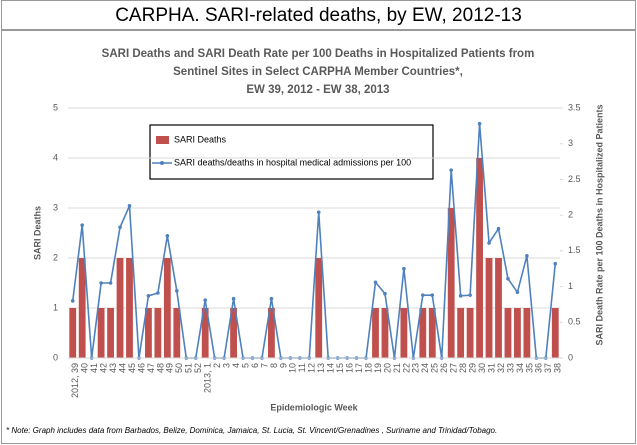  I want to click on x-tick-label: 15, so click(340, 368).